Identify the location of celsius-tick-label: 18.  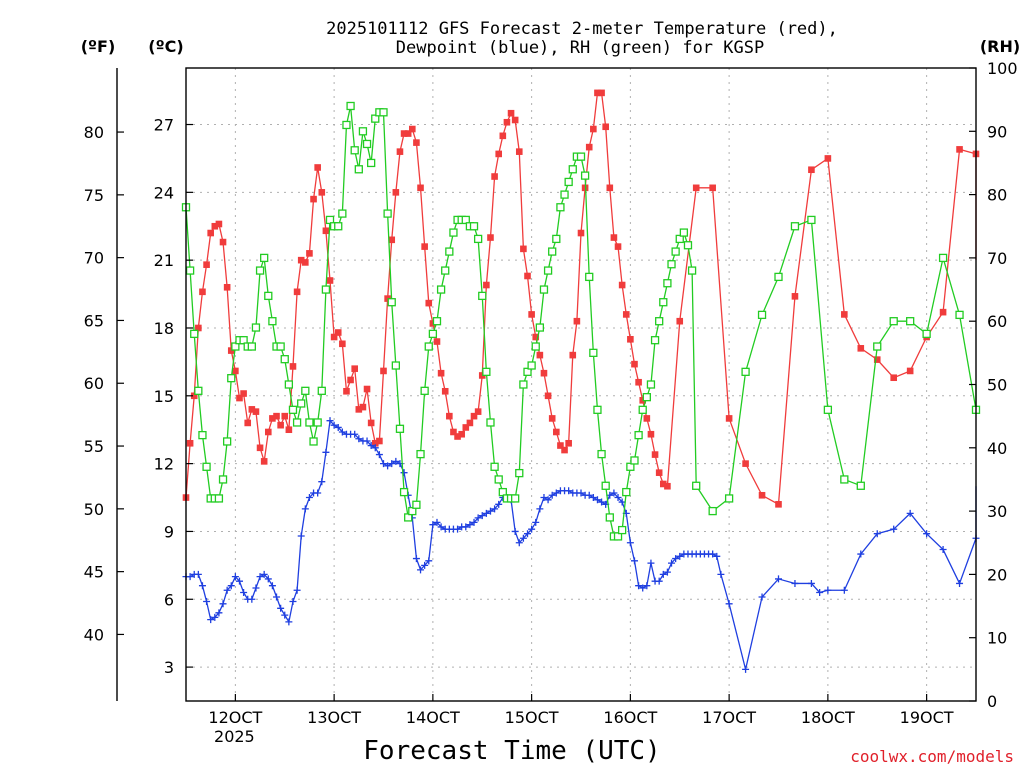
(164, 328).